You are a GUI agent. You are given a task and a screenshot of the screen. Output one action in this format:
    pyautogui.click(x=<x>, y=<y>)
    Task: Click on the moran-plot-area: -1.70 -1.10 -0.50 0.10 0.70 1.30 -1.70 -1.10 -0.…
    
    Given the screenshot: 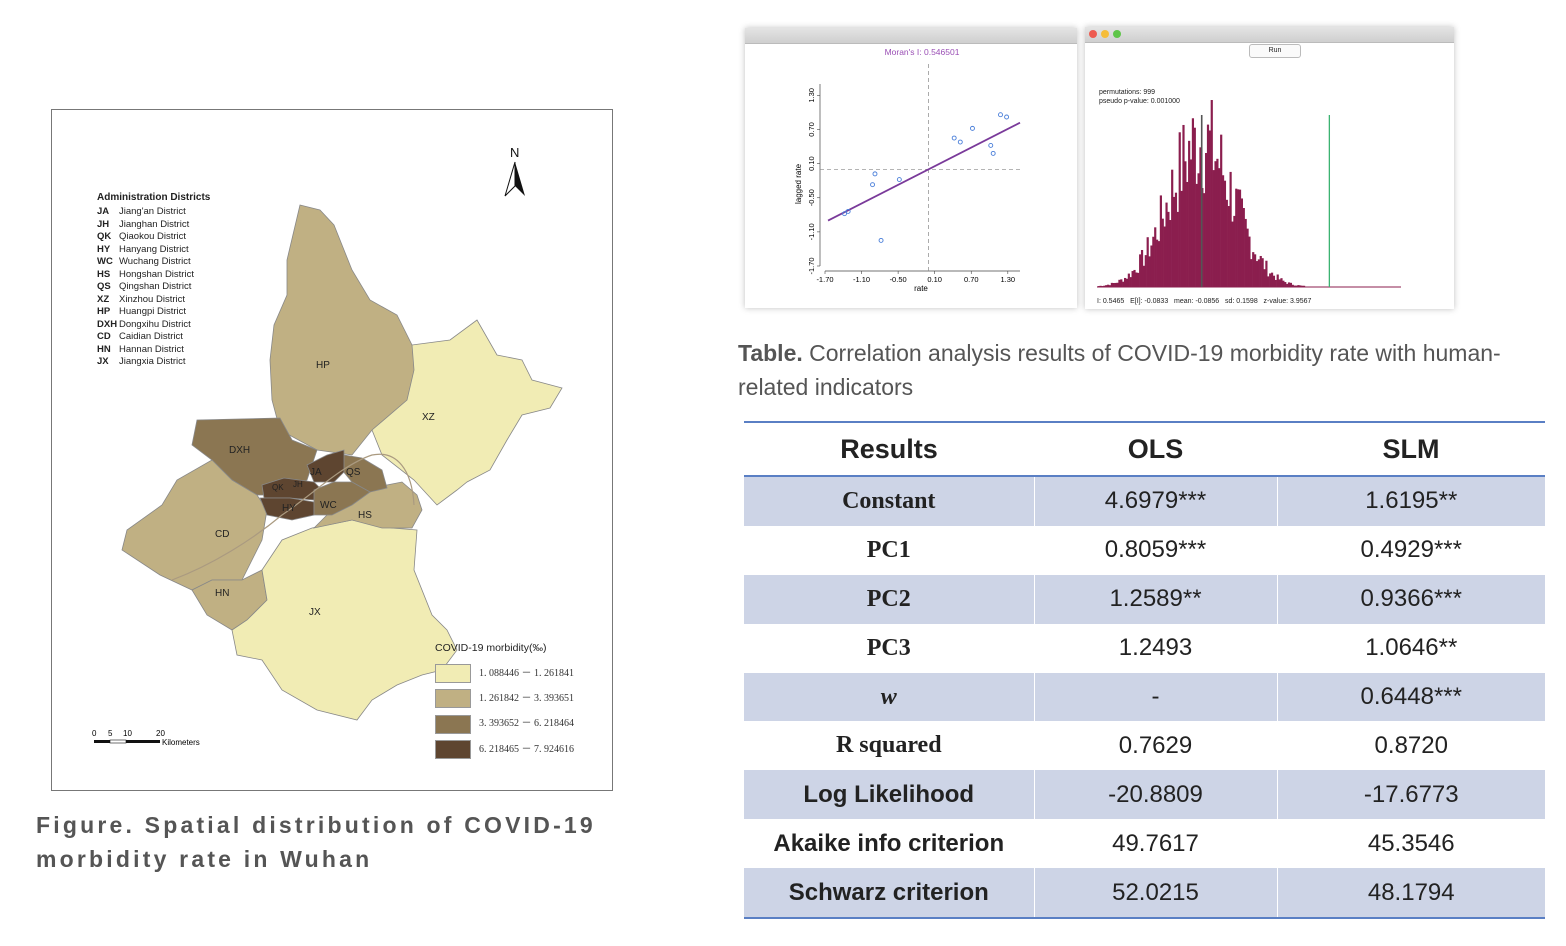 What is the action you would take?
    pyautogui.click(x=914, y=174)
    